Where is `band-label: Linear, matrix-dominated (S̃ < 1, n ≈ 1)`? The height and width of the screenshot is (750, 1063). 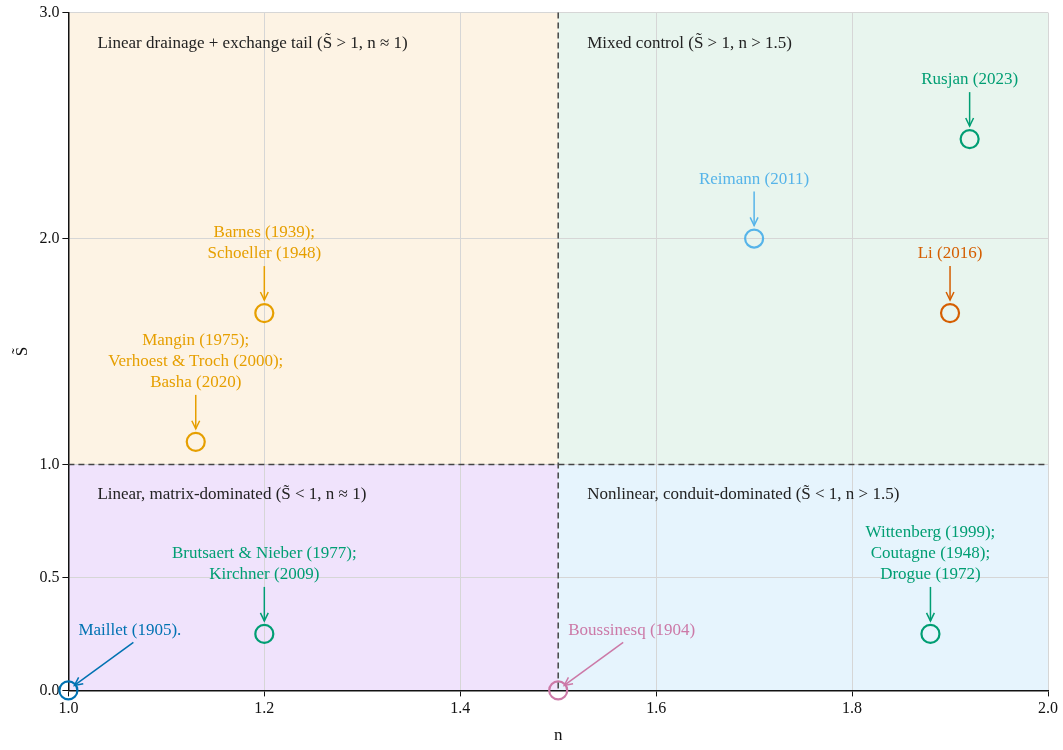
band-label: Linear, matrix-dominated (S̃ < 1, n ≈ 1) is located at coordinates (232, 494).